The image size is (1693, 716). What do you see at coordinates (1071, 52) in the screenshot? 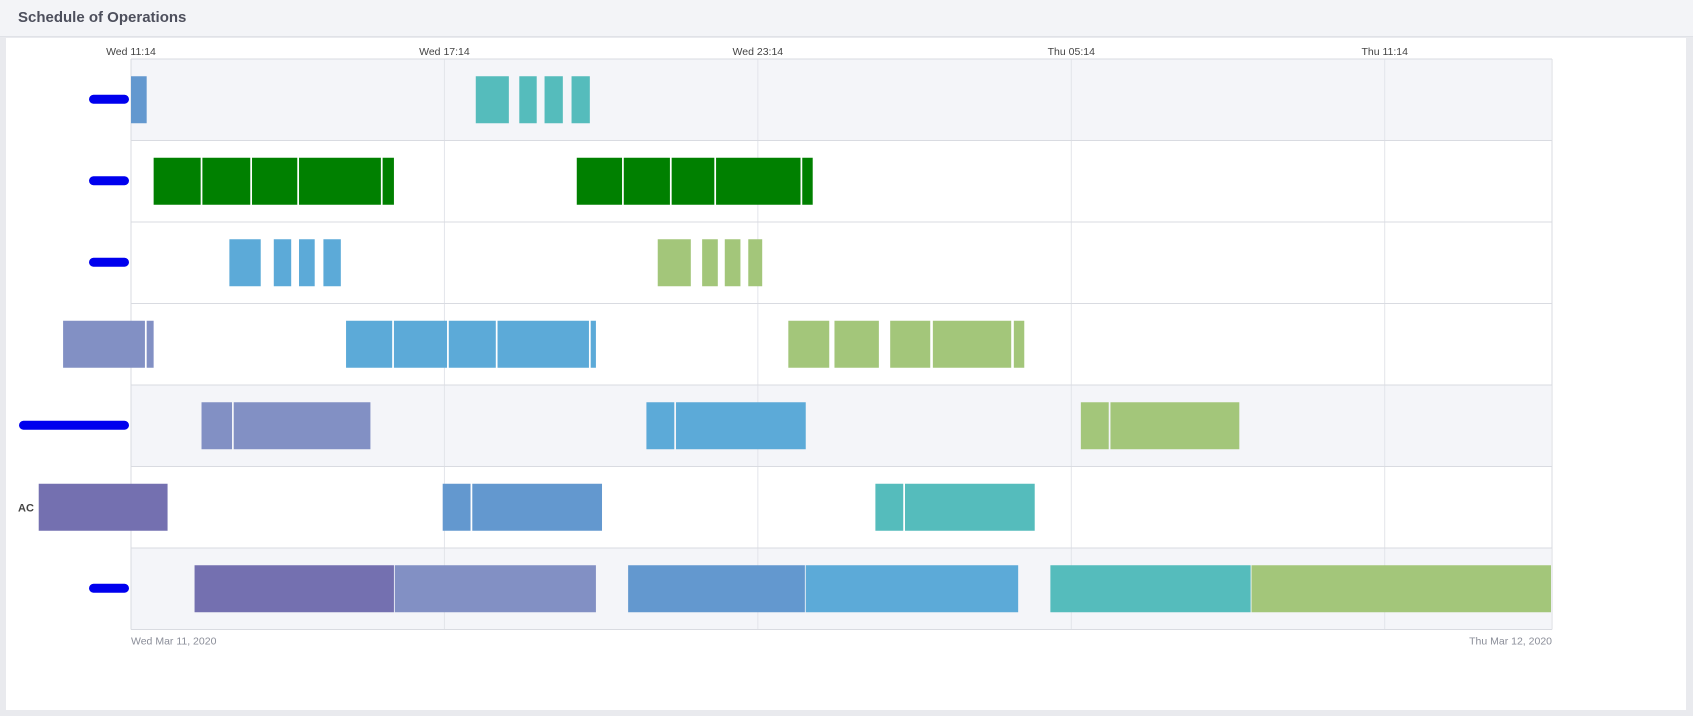
I see `top-tick-label: Thu 05:14` at bounding box center [1071, 52].